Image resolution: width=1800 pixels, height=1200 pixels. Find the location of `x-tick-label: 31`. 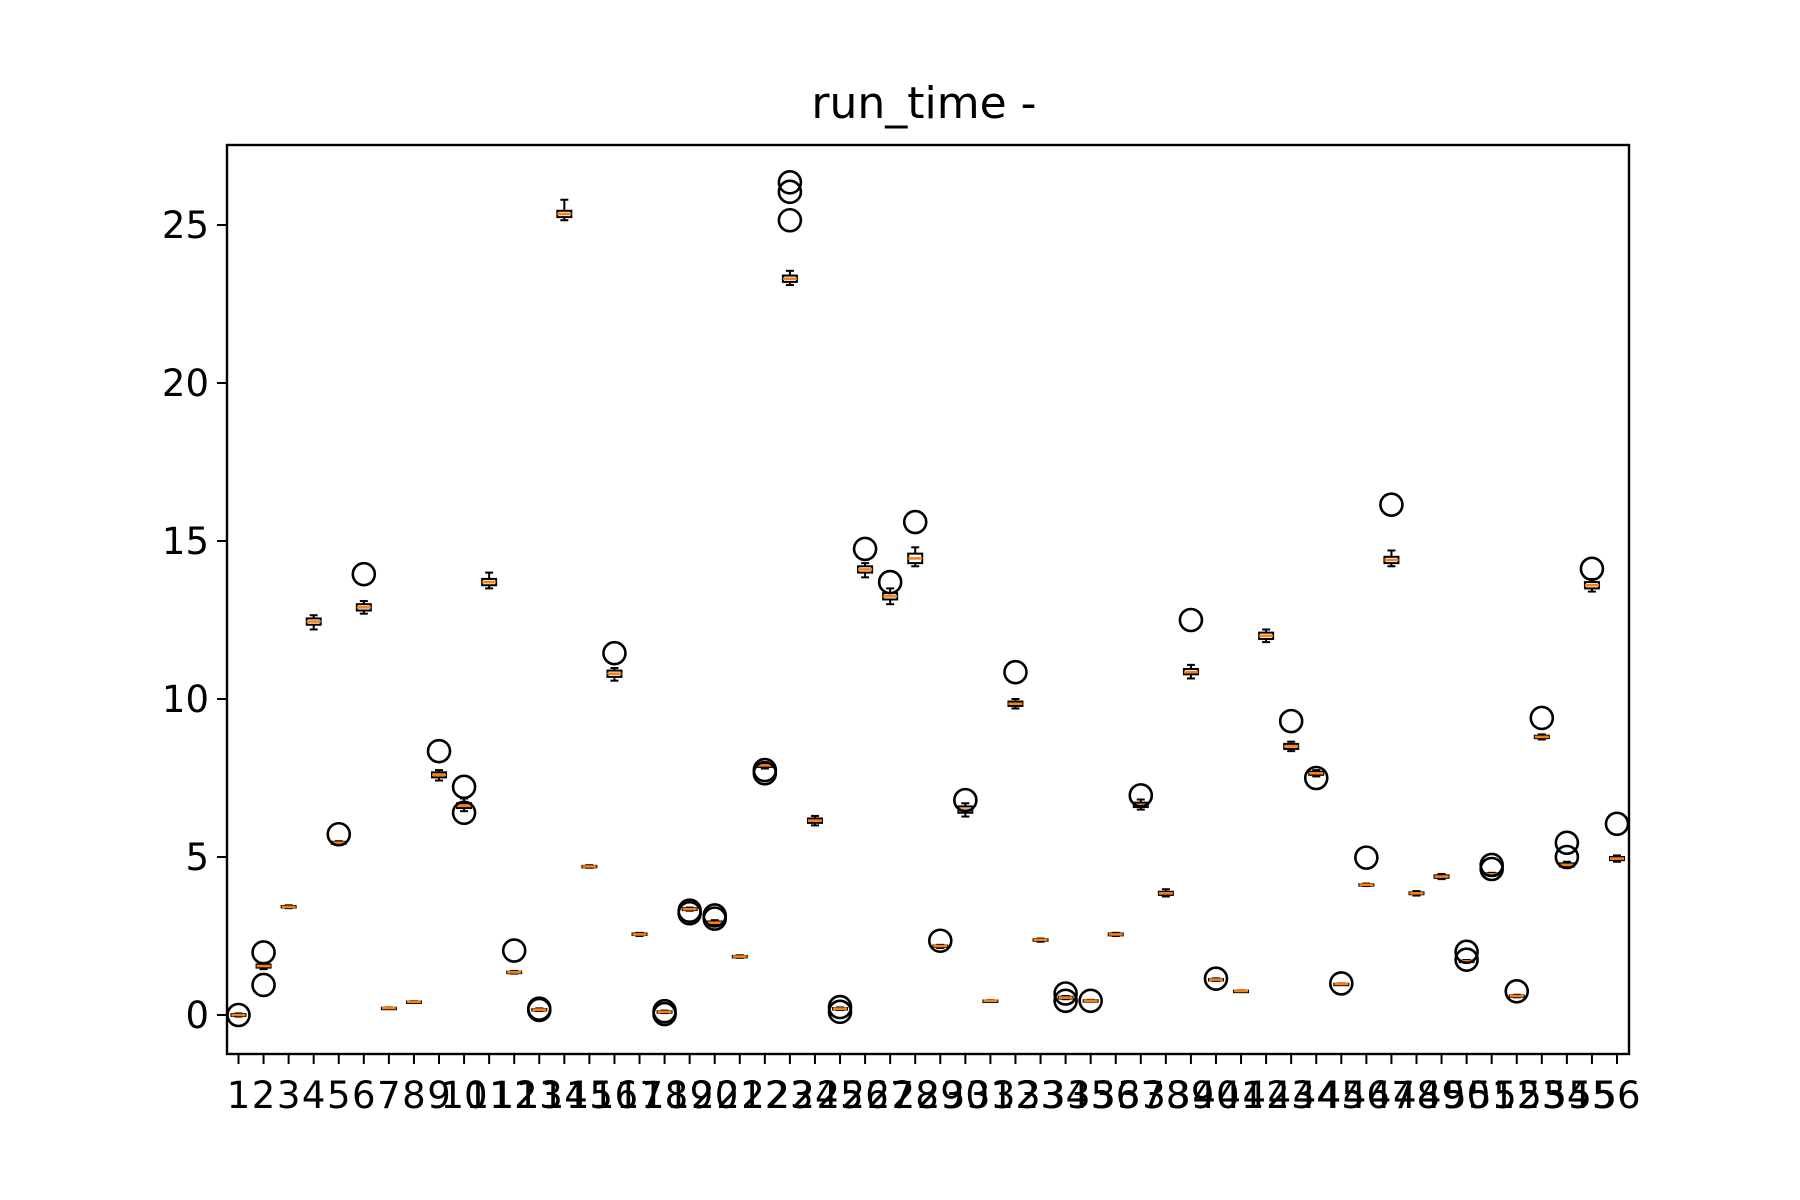

x-tick-label: 31 is located at coordinates (990, 1095).